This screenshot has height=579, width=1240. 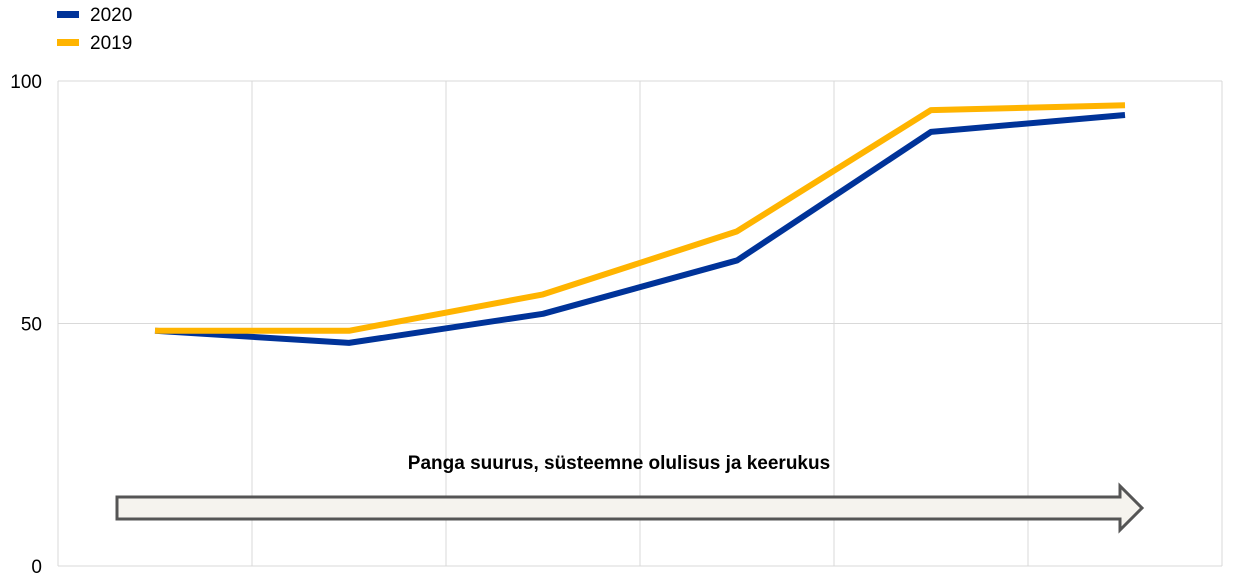 What do you see at coordinates (111, 43) in the screenshot?
I see `legend-label-2019: 2019` at bounding box center [111, 43].